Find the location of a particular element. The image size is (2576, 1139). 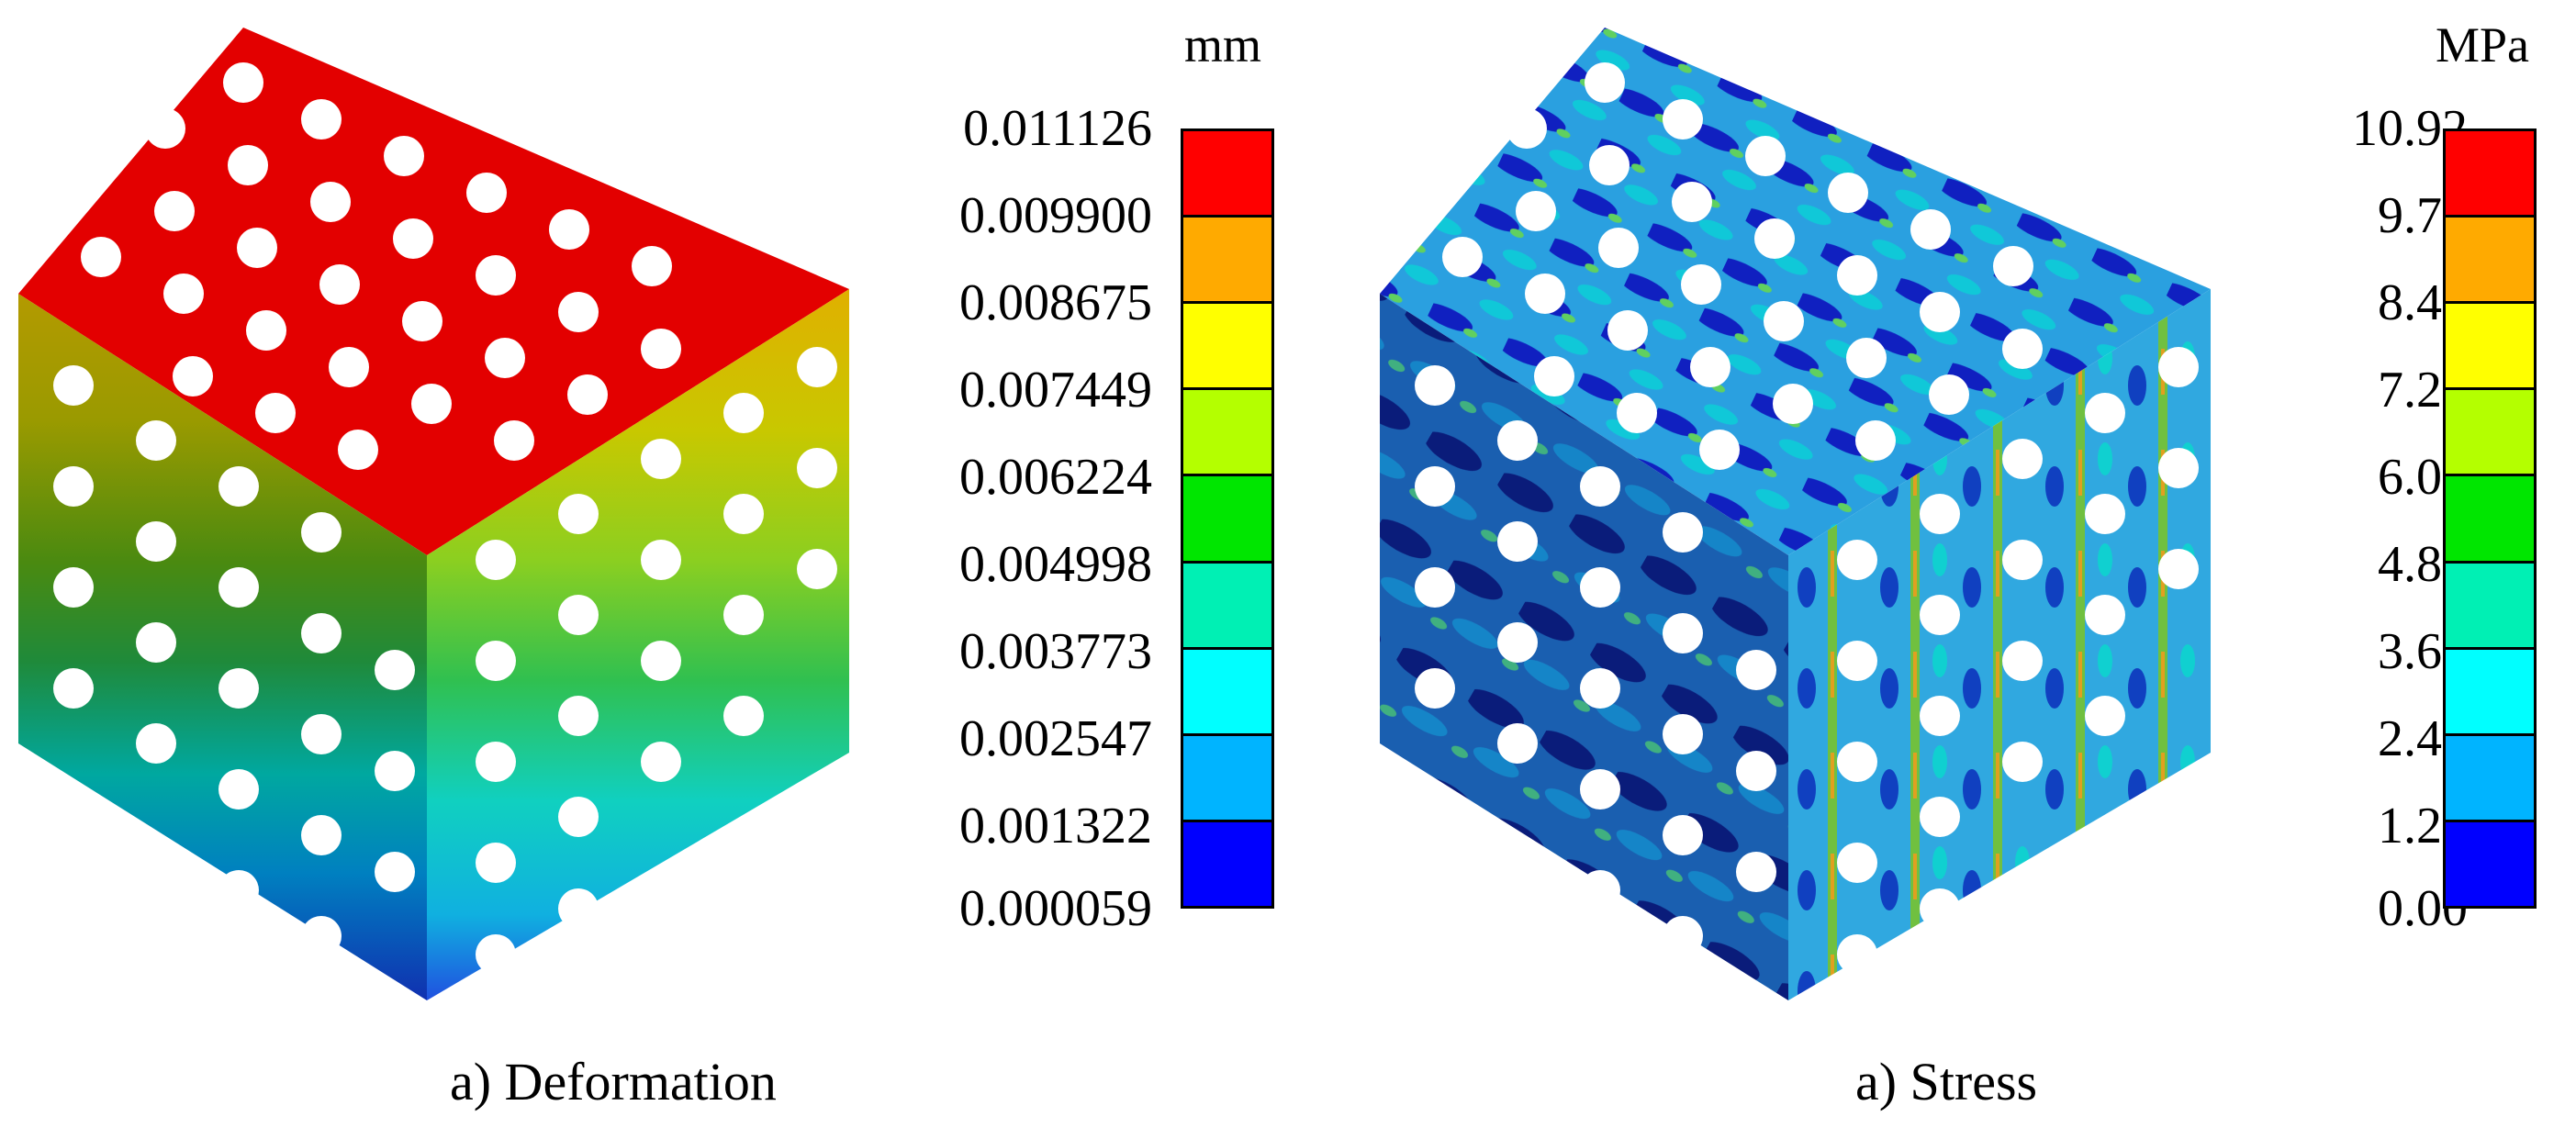

deformation-colorbar is located at coordinates (1227, 518).